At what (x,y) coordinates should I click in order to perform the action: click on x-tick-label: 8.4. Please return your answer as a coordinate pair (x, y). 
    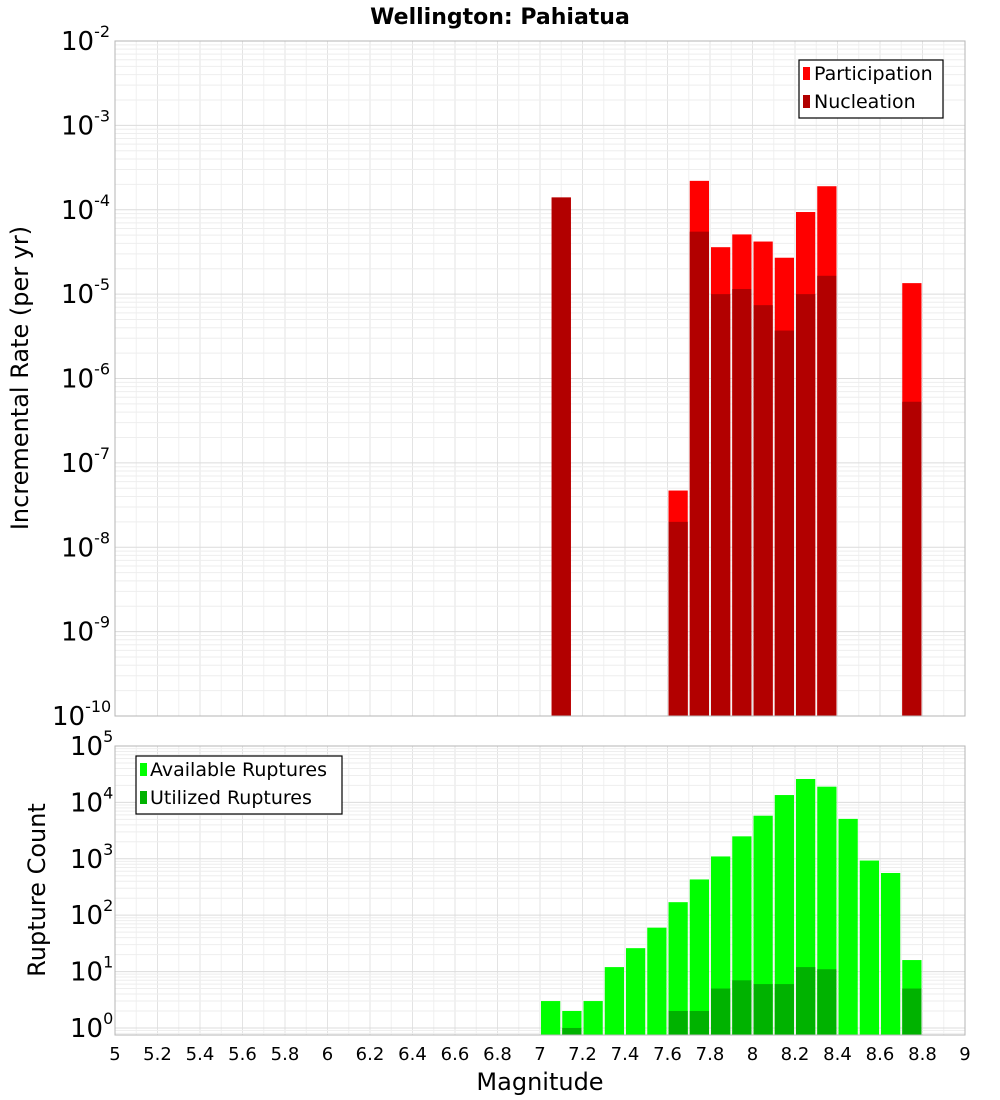
    Looking at the image, I should click on (837, 1054).